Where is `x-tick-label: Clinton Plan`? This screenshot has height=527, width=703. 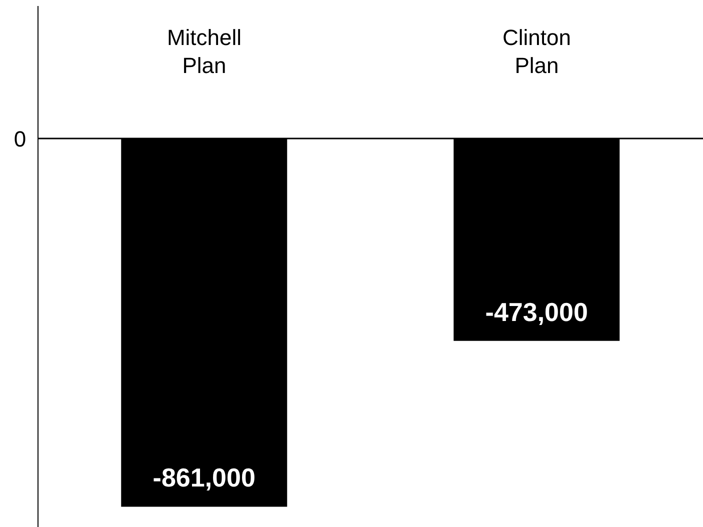
x-tick-label: Clinton Plan is located at coordinates (536, 51).